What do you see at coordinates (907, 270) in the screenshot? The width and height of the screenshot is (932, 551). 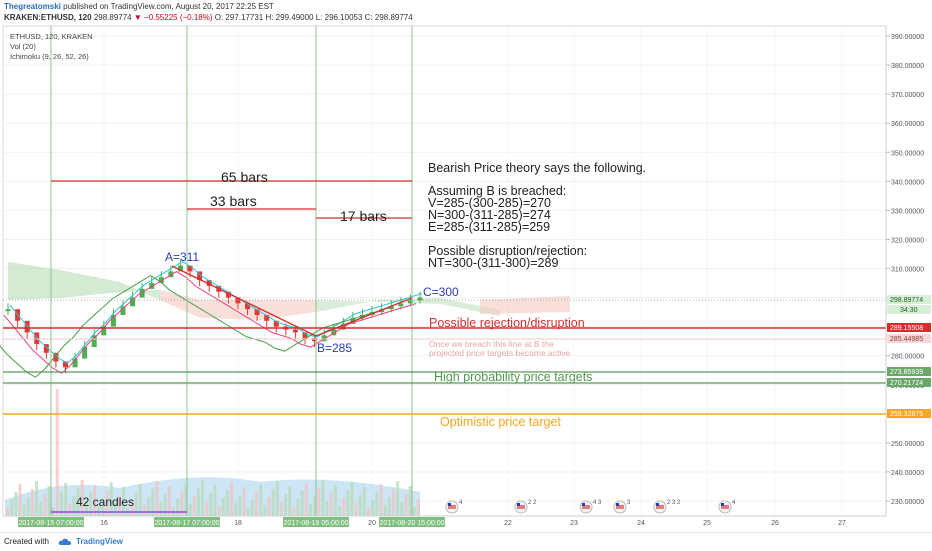 I see `y-tick-label: 310.00000` at bounding box center [907, 270].